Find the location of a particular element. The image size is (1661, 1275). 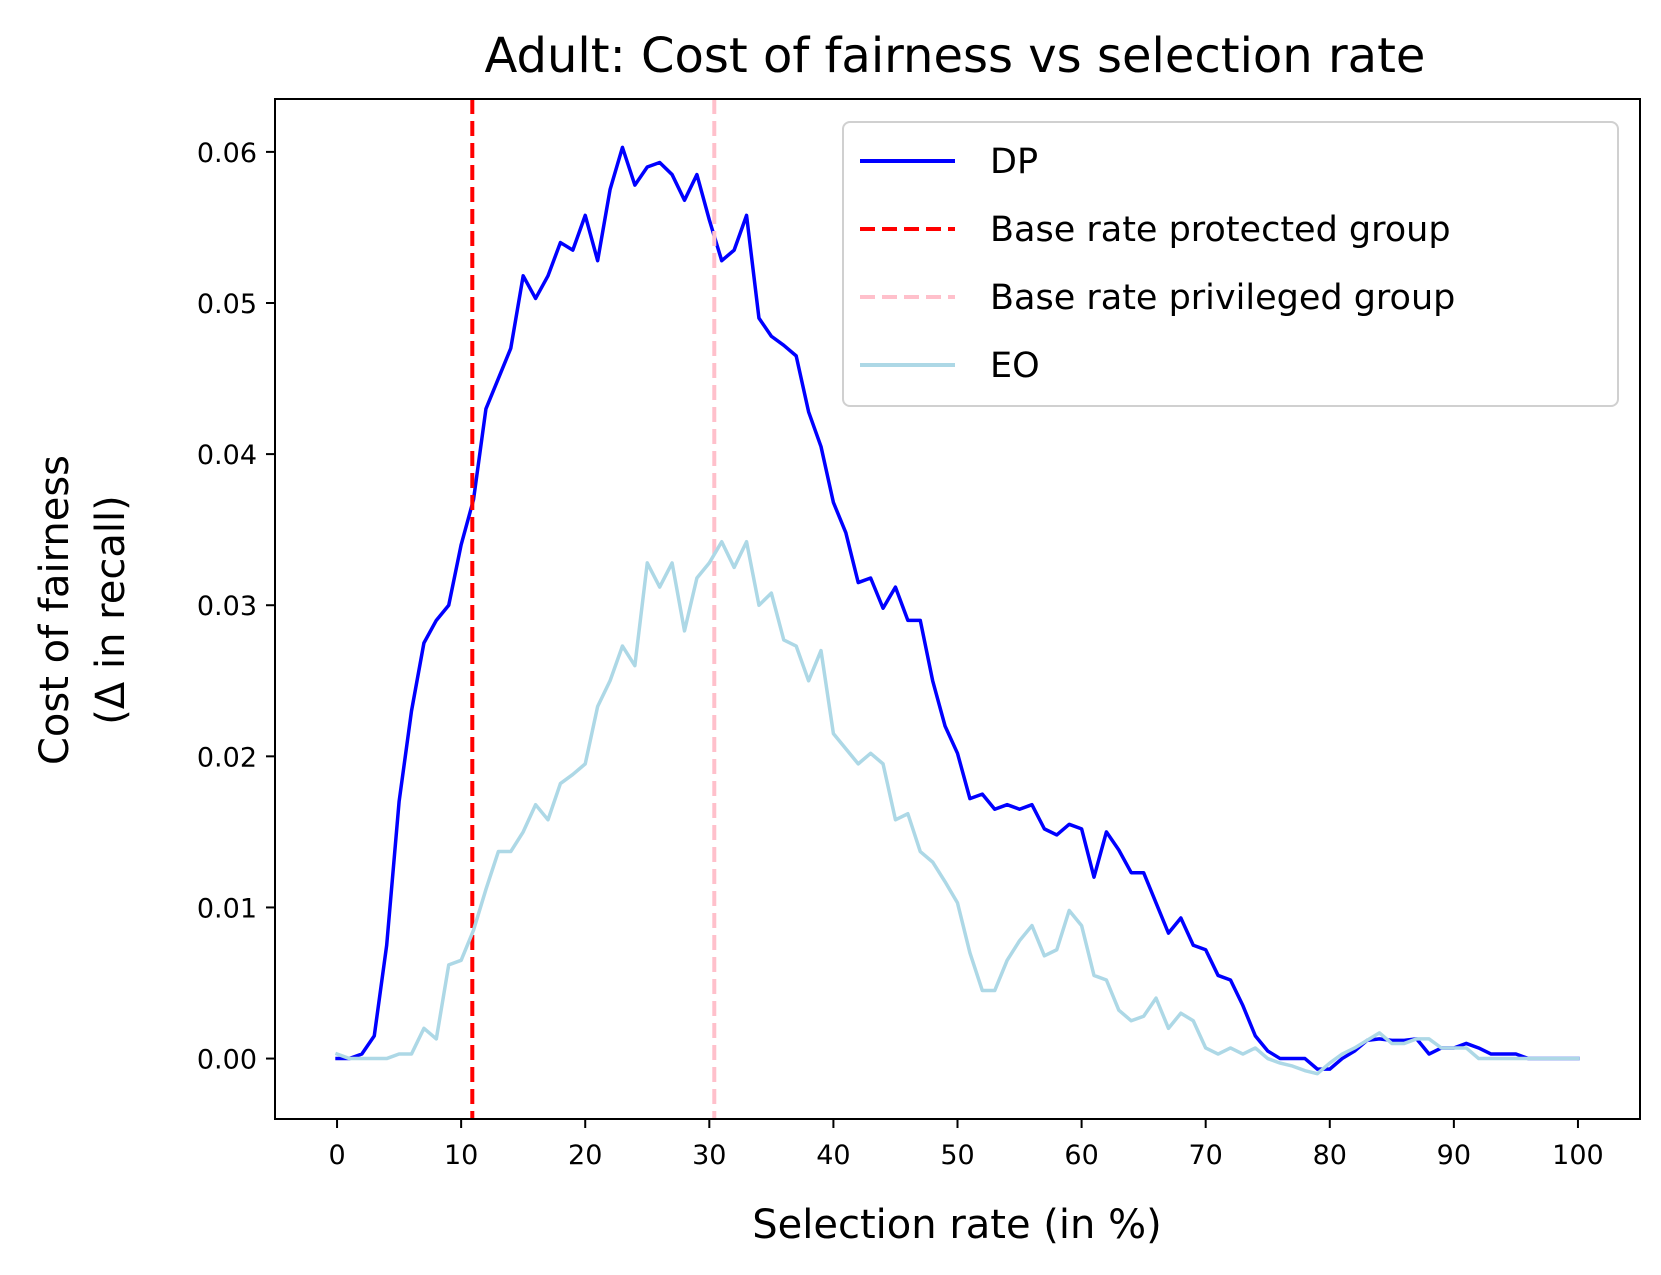

x-tick-label: 10 is located at coordinates (461, 1155).